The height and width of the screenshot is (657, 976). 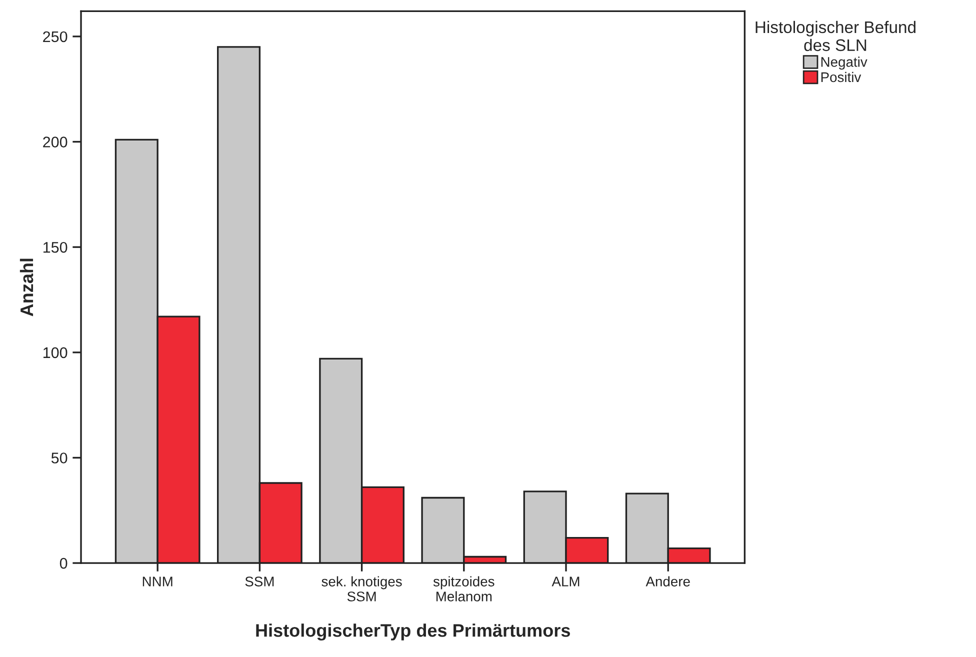 What do you see at coordinates (463, 589) in the screenshot?
I see `x-tick-label: spitzoides Melanom` at bounding box center [463, 589].